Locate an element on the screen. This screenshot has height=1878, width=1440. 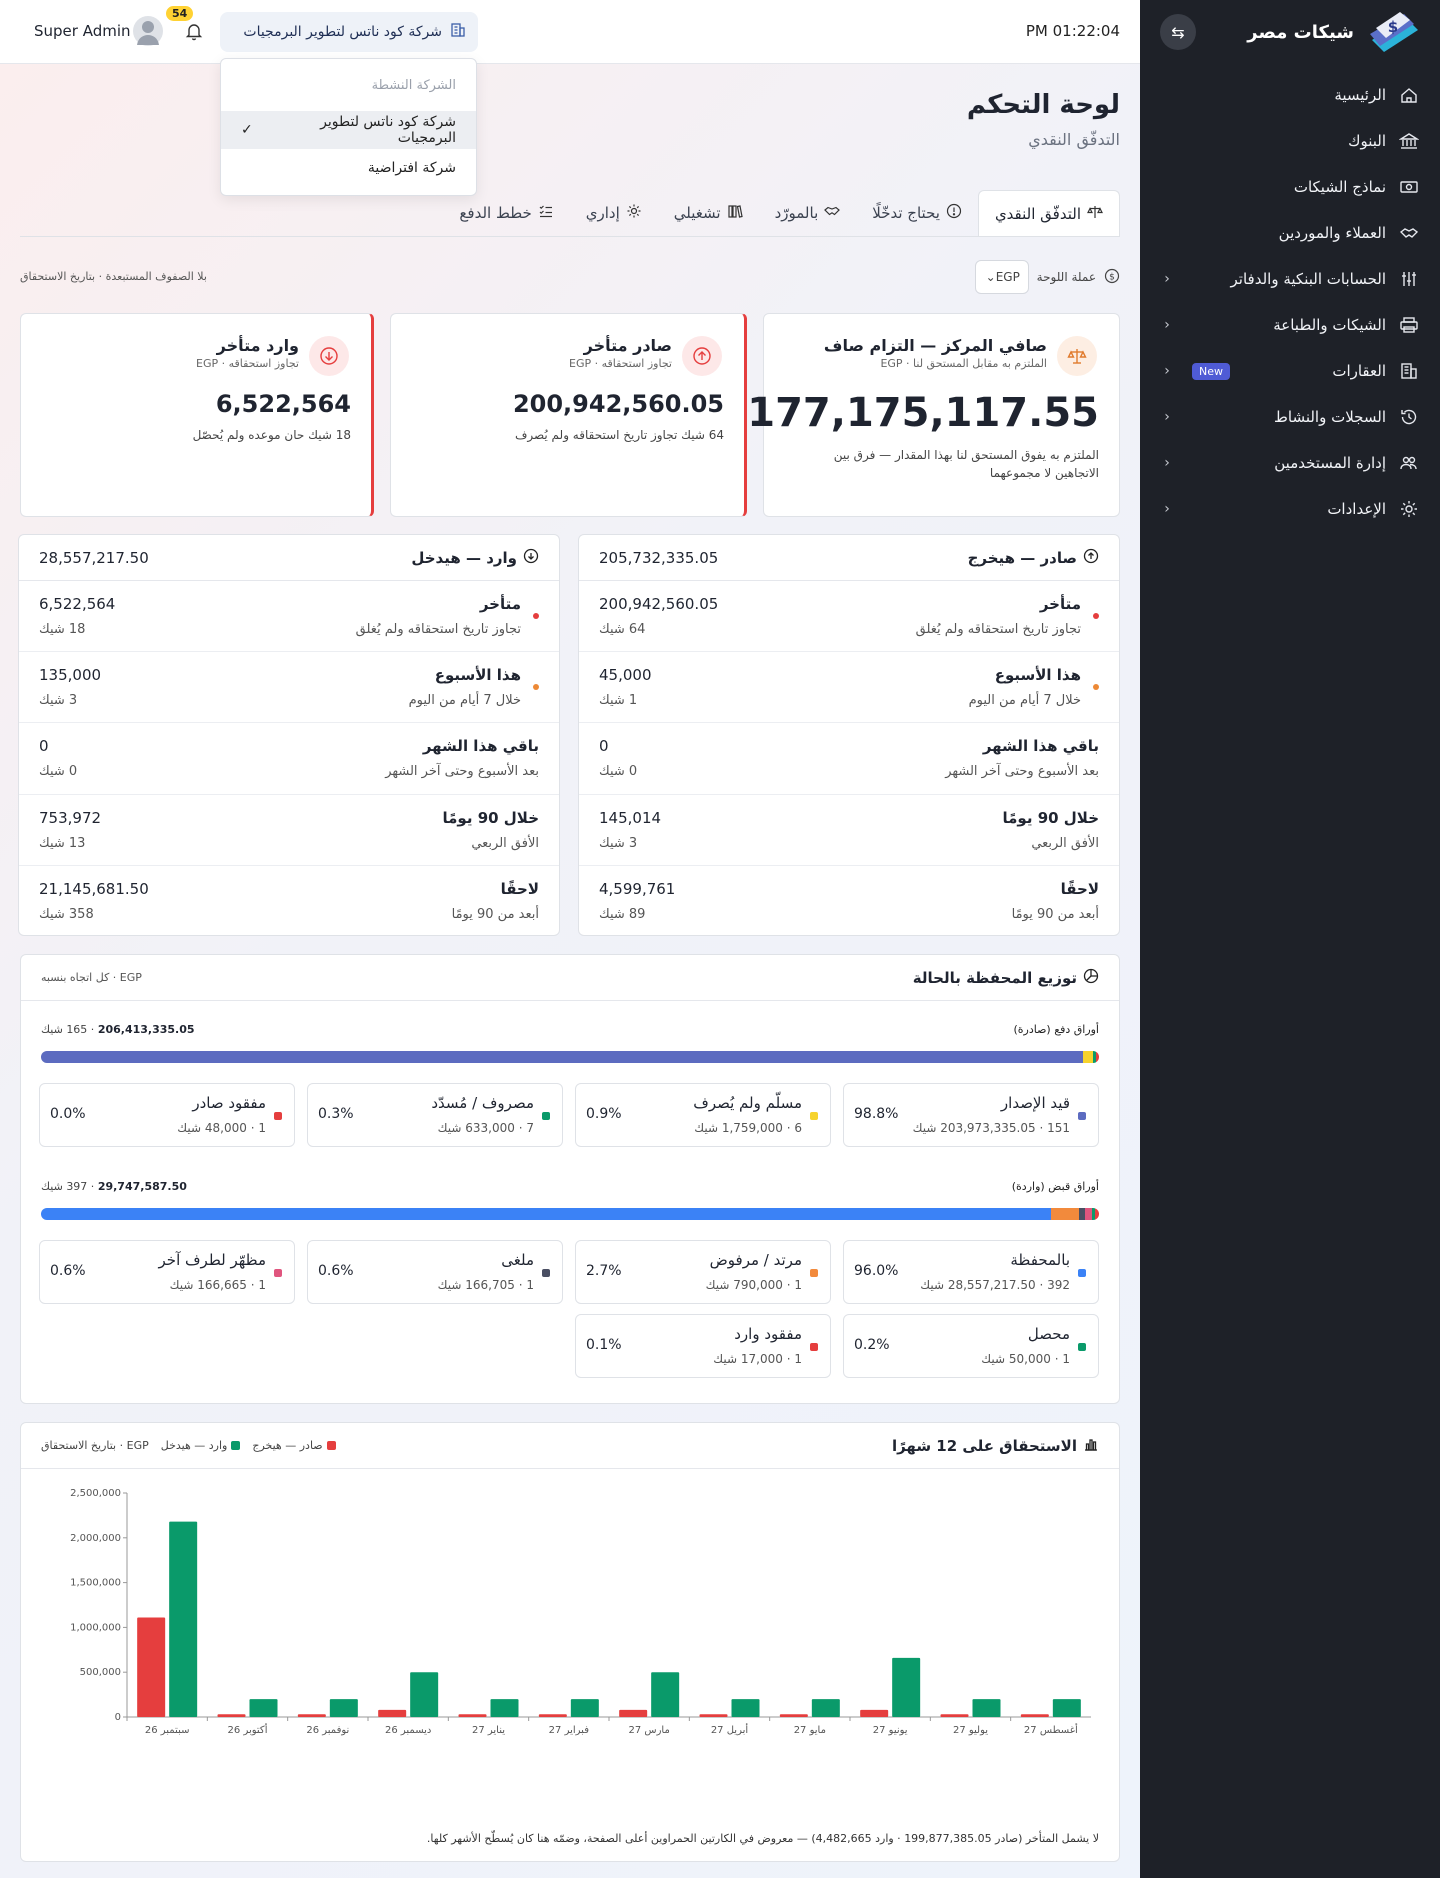
tab-1: يحتاج تدخّلًا is located at coordinates (917, 213).